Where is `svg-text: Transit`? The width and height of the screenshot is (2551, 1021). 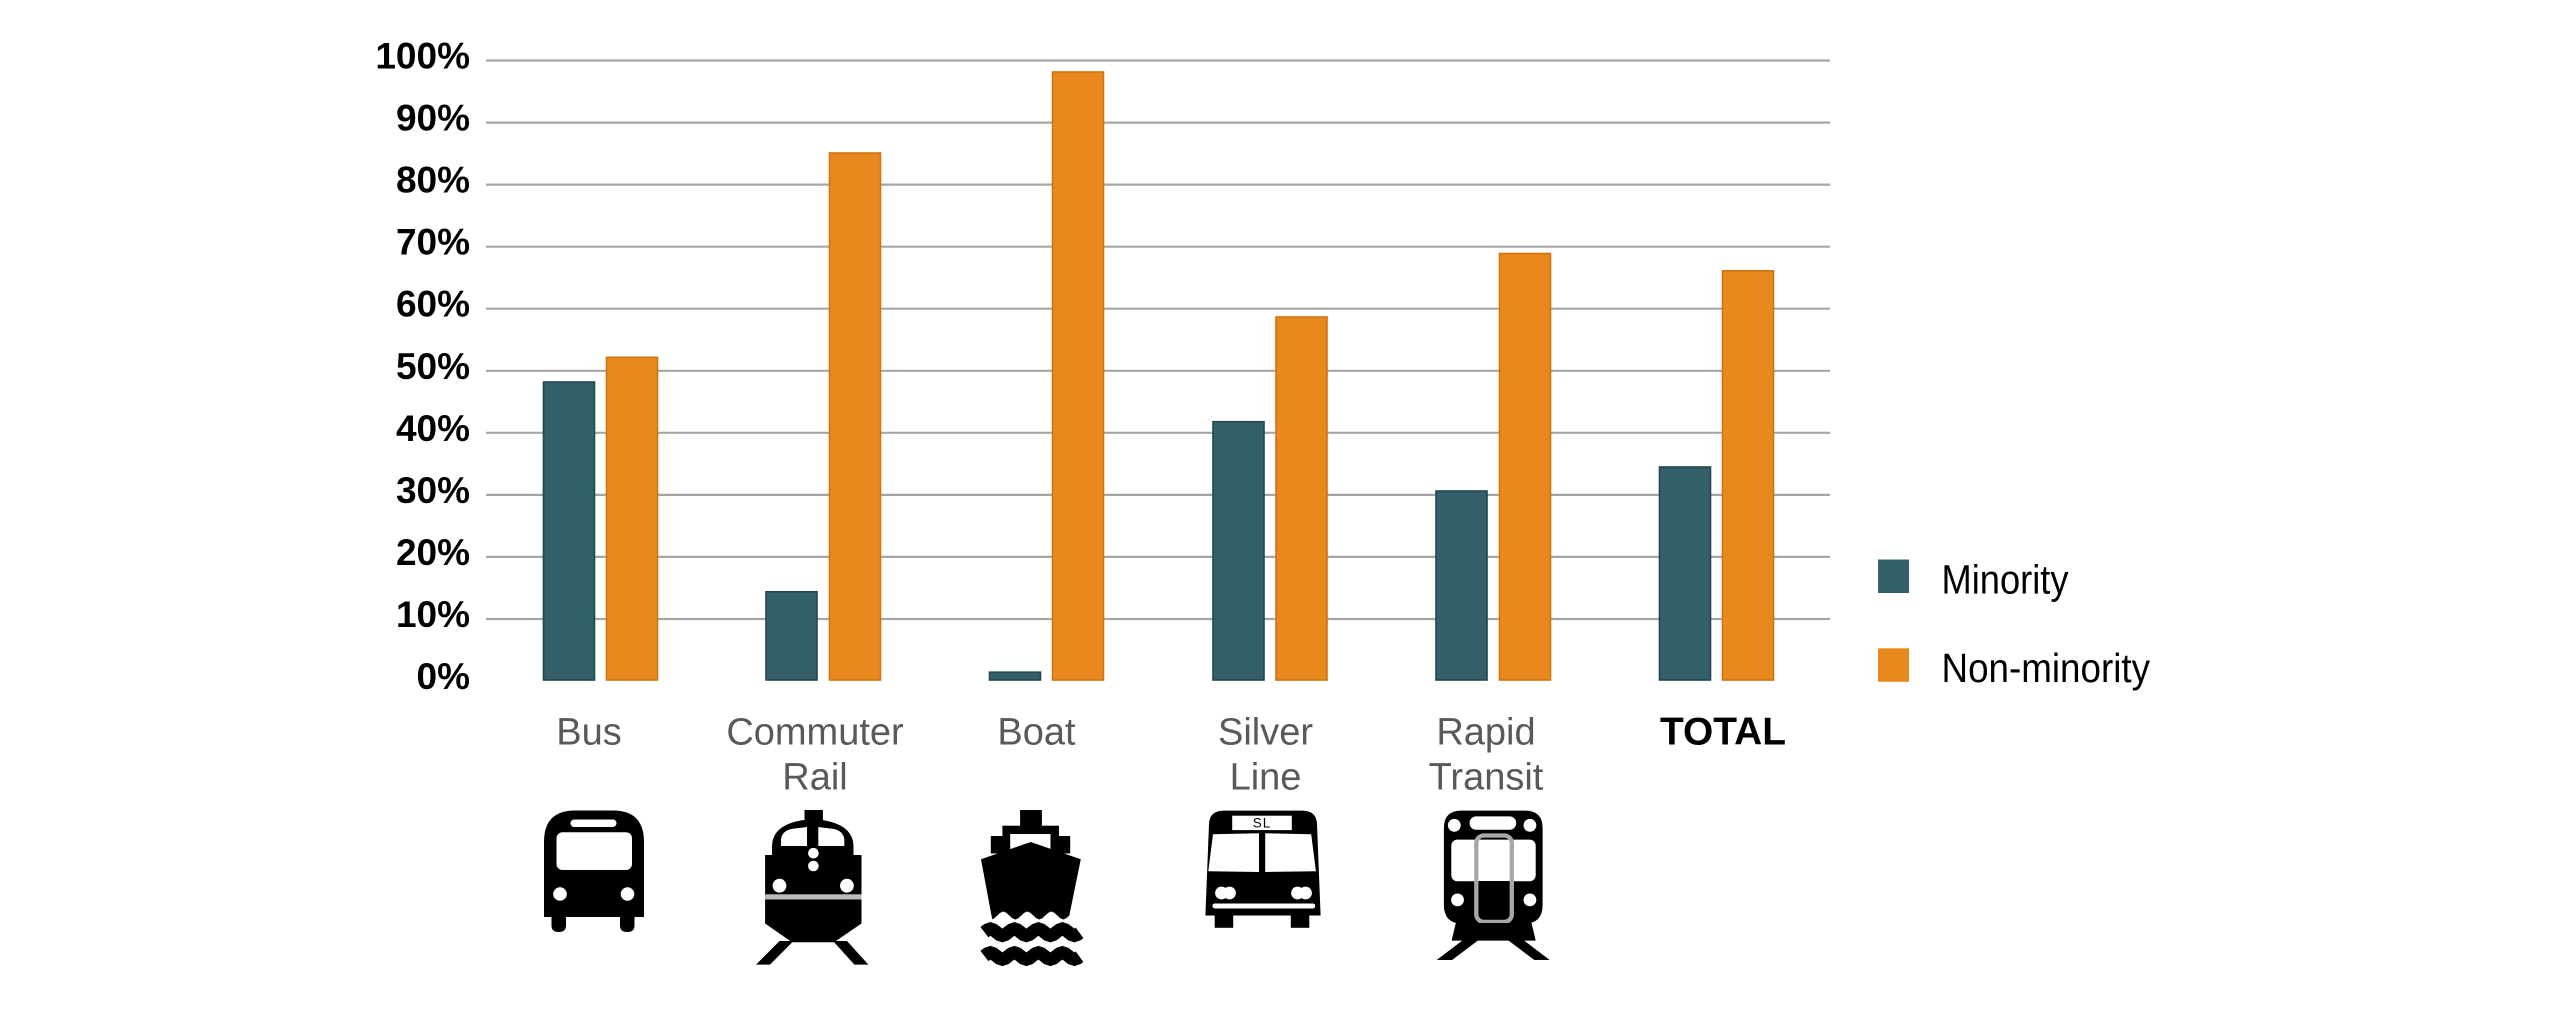 svg-text: Transit is located at coordinates (1486, 778).